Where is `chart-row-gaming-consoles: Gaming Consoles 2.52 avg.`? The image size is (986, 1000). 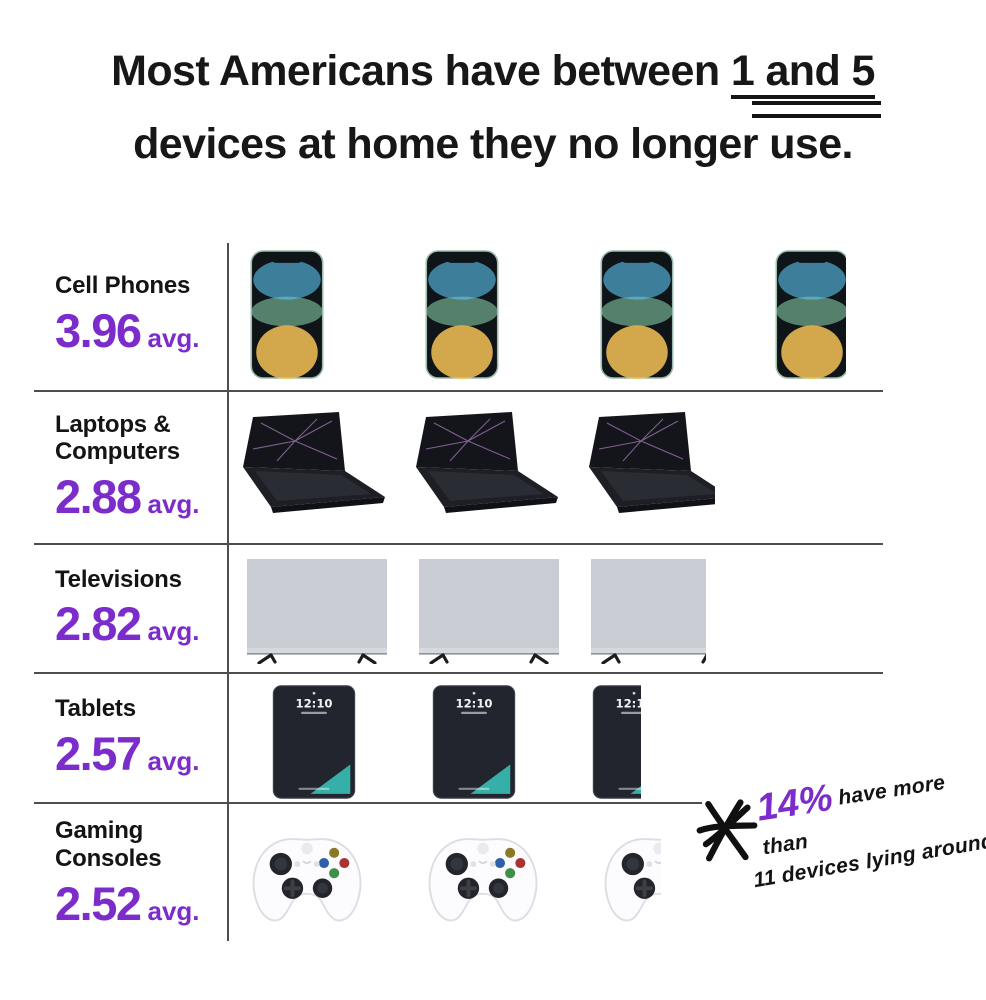
chart-row-gaming-consoles: Gaming Consoles 2.52 avg. is located at coordinates (493, 874).